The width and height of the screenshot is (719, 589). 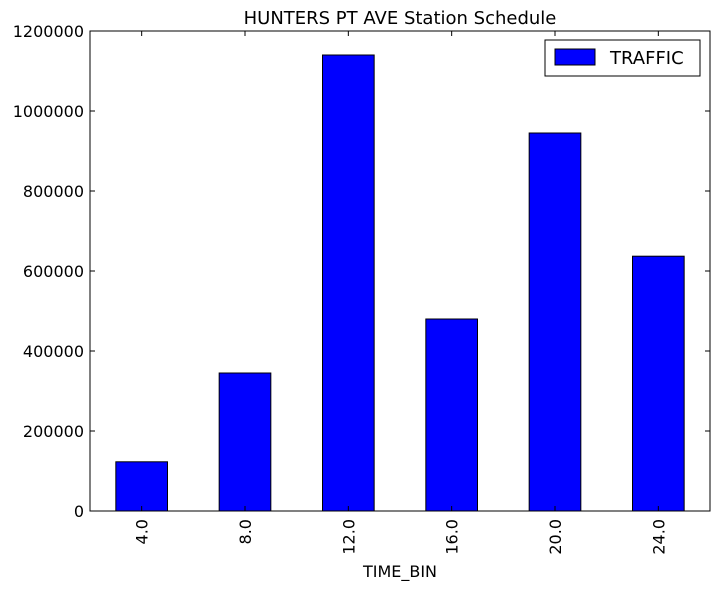 What do you see at coordinates (245, 531) in the screenshot?
I see `x-tick-label: 8.0` at bounding box center [245, 531].